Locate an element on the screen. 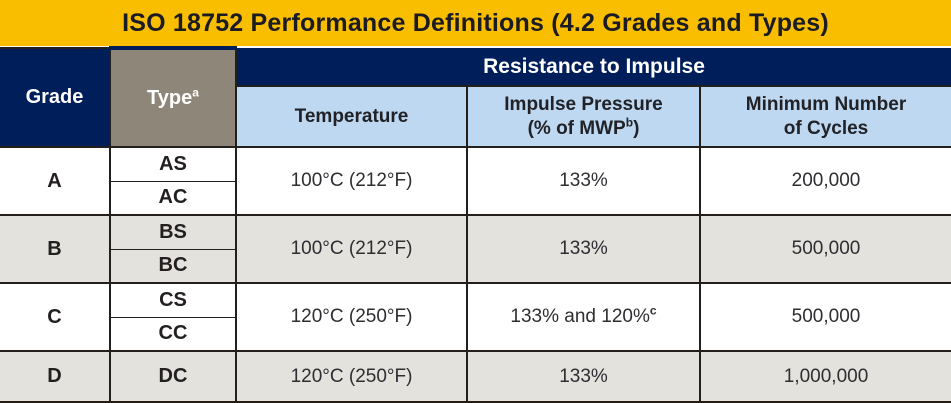 Image resolution: width=951 pixels, height=403 pixels. grade-cell-d: D is located at coordinates (55, 375).